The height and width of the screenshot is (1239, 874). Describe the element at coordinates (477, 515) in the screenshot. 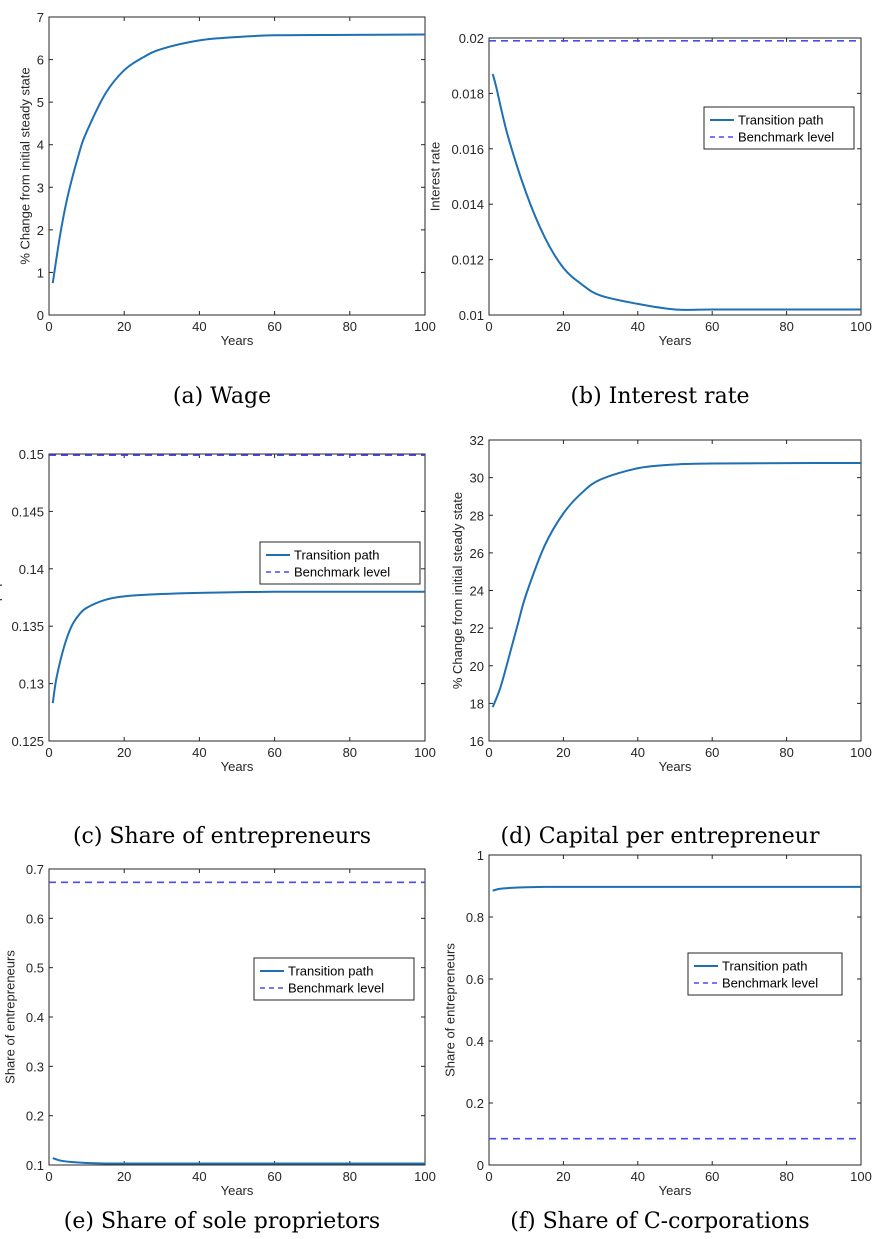

I see `y-tick-label: 28` at that location.